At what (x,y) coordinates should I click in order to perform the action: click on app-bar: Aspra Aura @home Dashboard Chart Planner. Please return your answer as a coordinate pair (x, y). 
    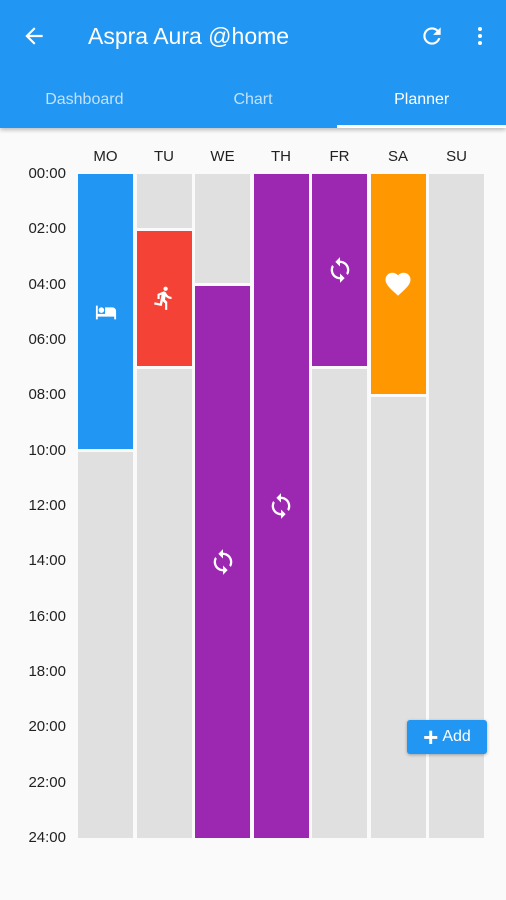
    Looking at the image, I should click on (253, 64).